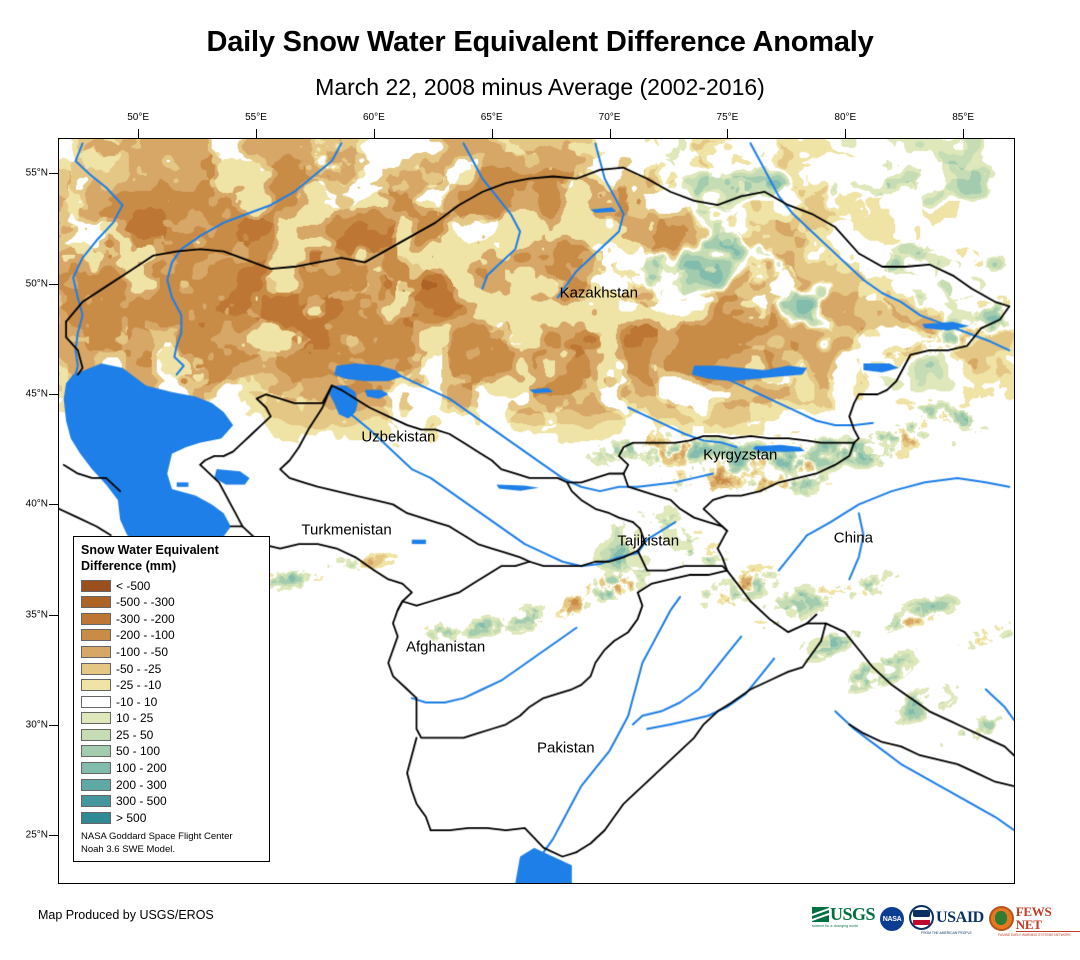  I want to click on fews-wordmark: FEWS NET, so click(1047, 918).